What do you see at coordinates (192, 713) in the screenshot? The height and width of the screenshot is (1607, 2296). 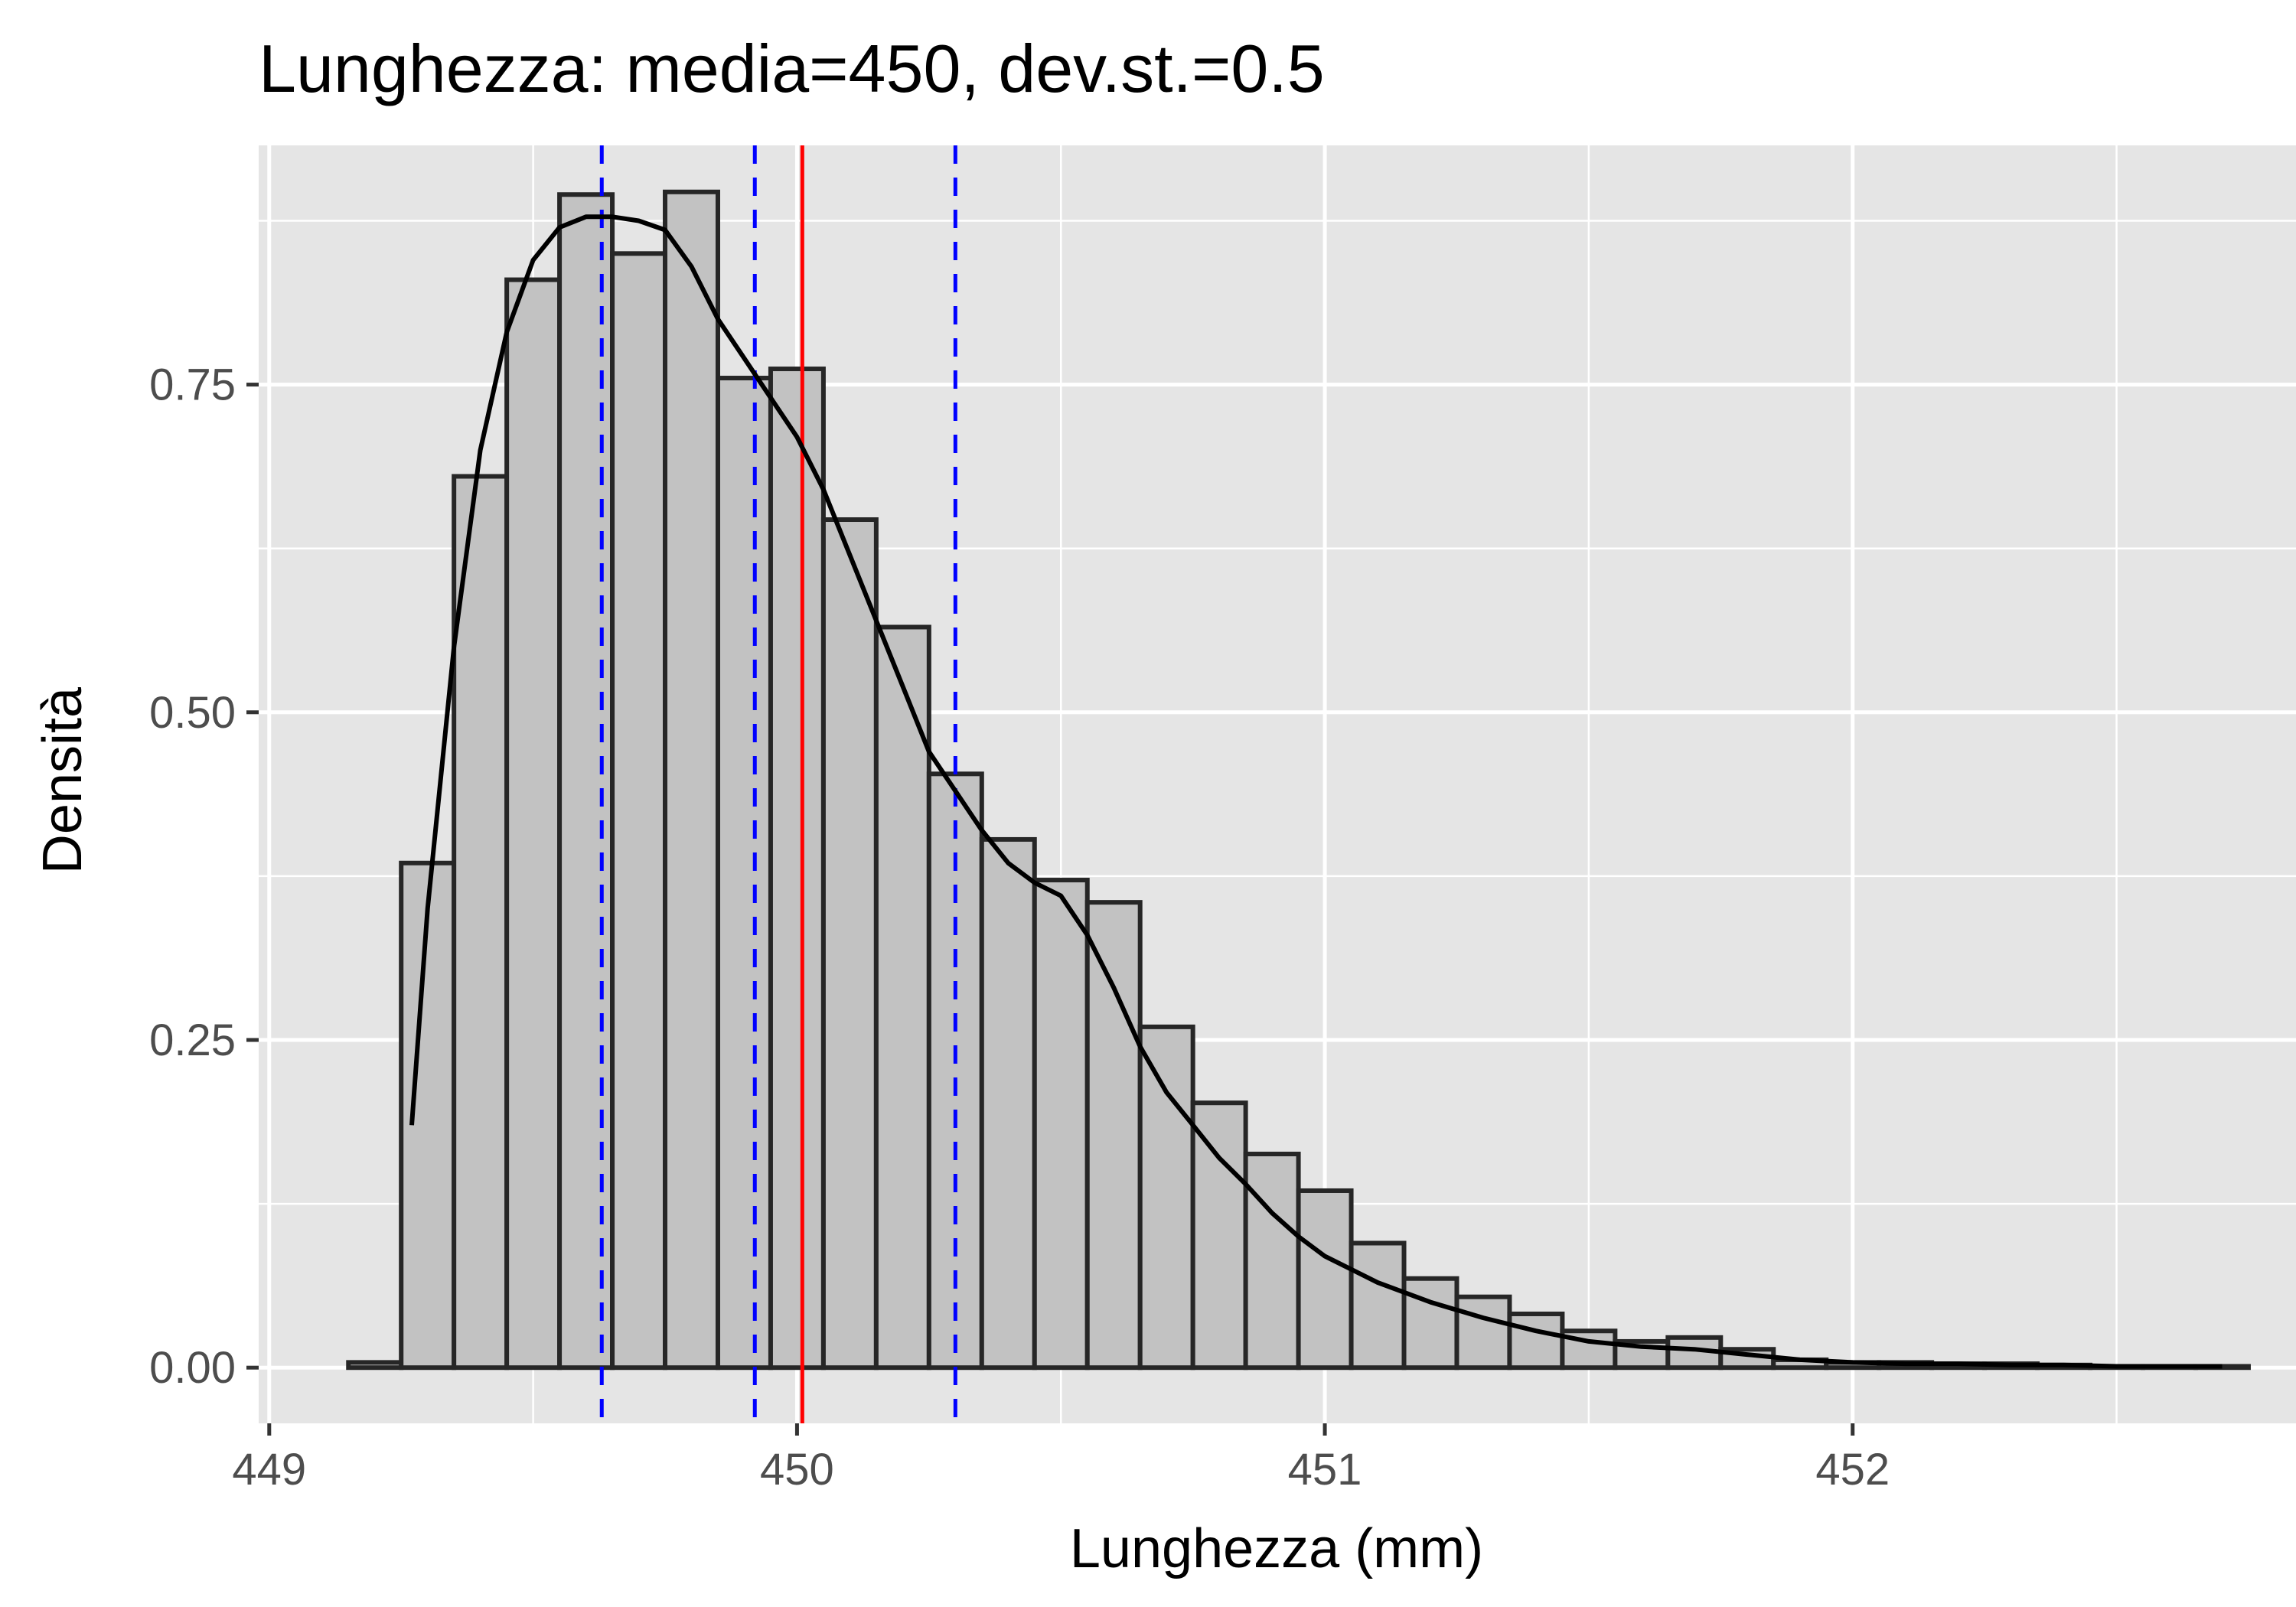 I see `y-tick-label: 0.50` at bounding box center [192, 713].